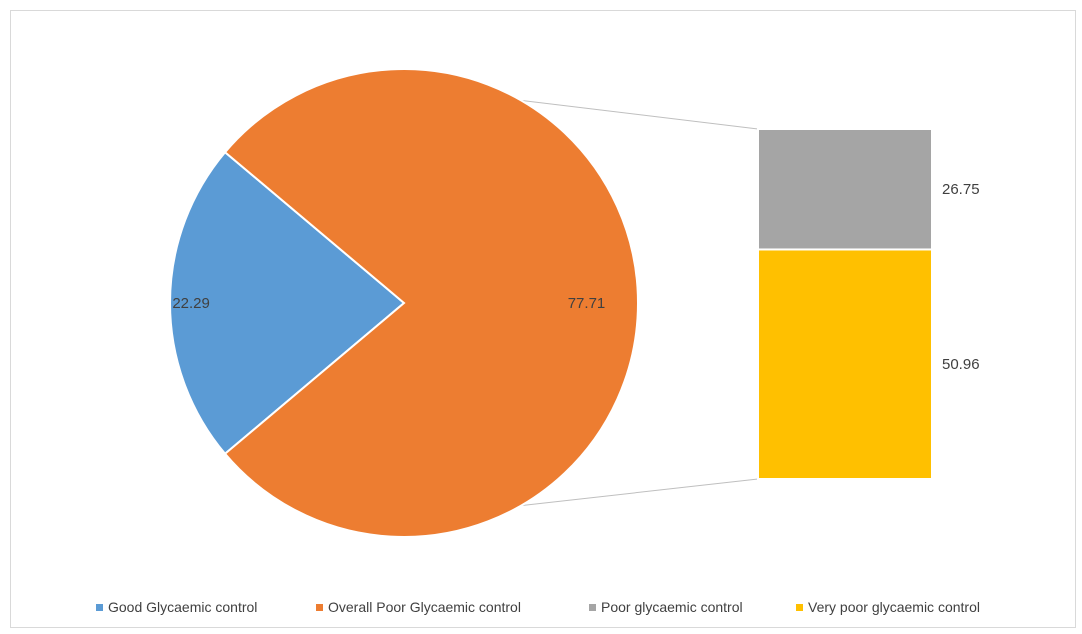 The width and height of the screenshot is (1082, 634). I want to click on bar-segment-poor-glycaemic-control, so click(845, 189).